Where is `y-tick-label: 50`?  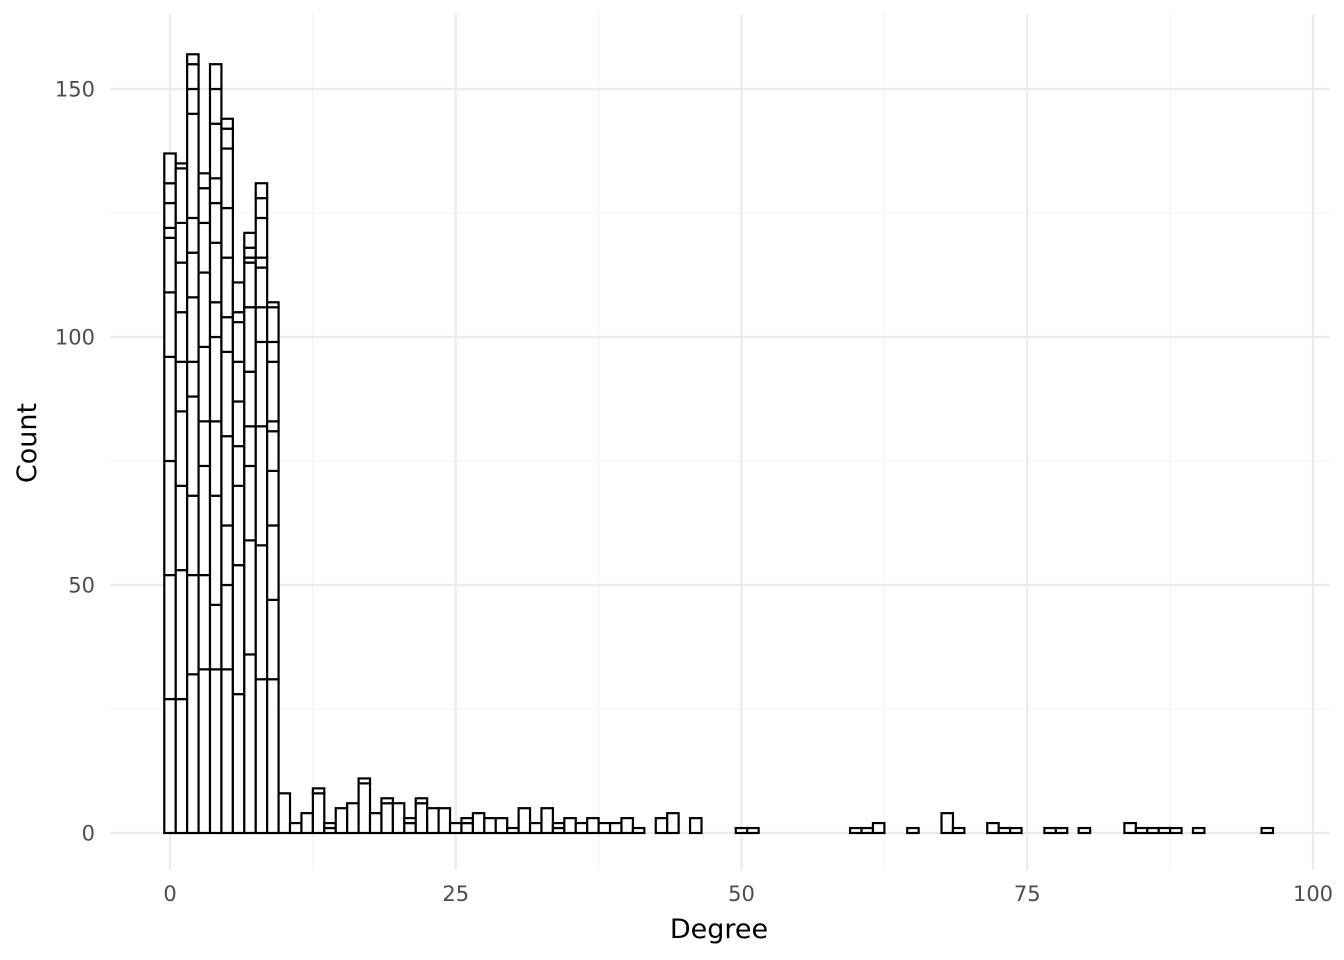
y-tick-label: 50 is located at coordinates (81, 586).